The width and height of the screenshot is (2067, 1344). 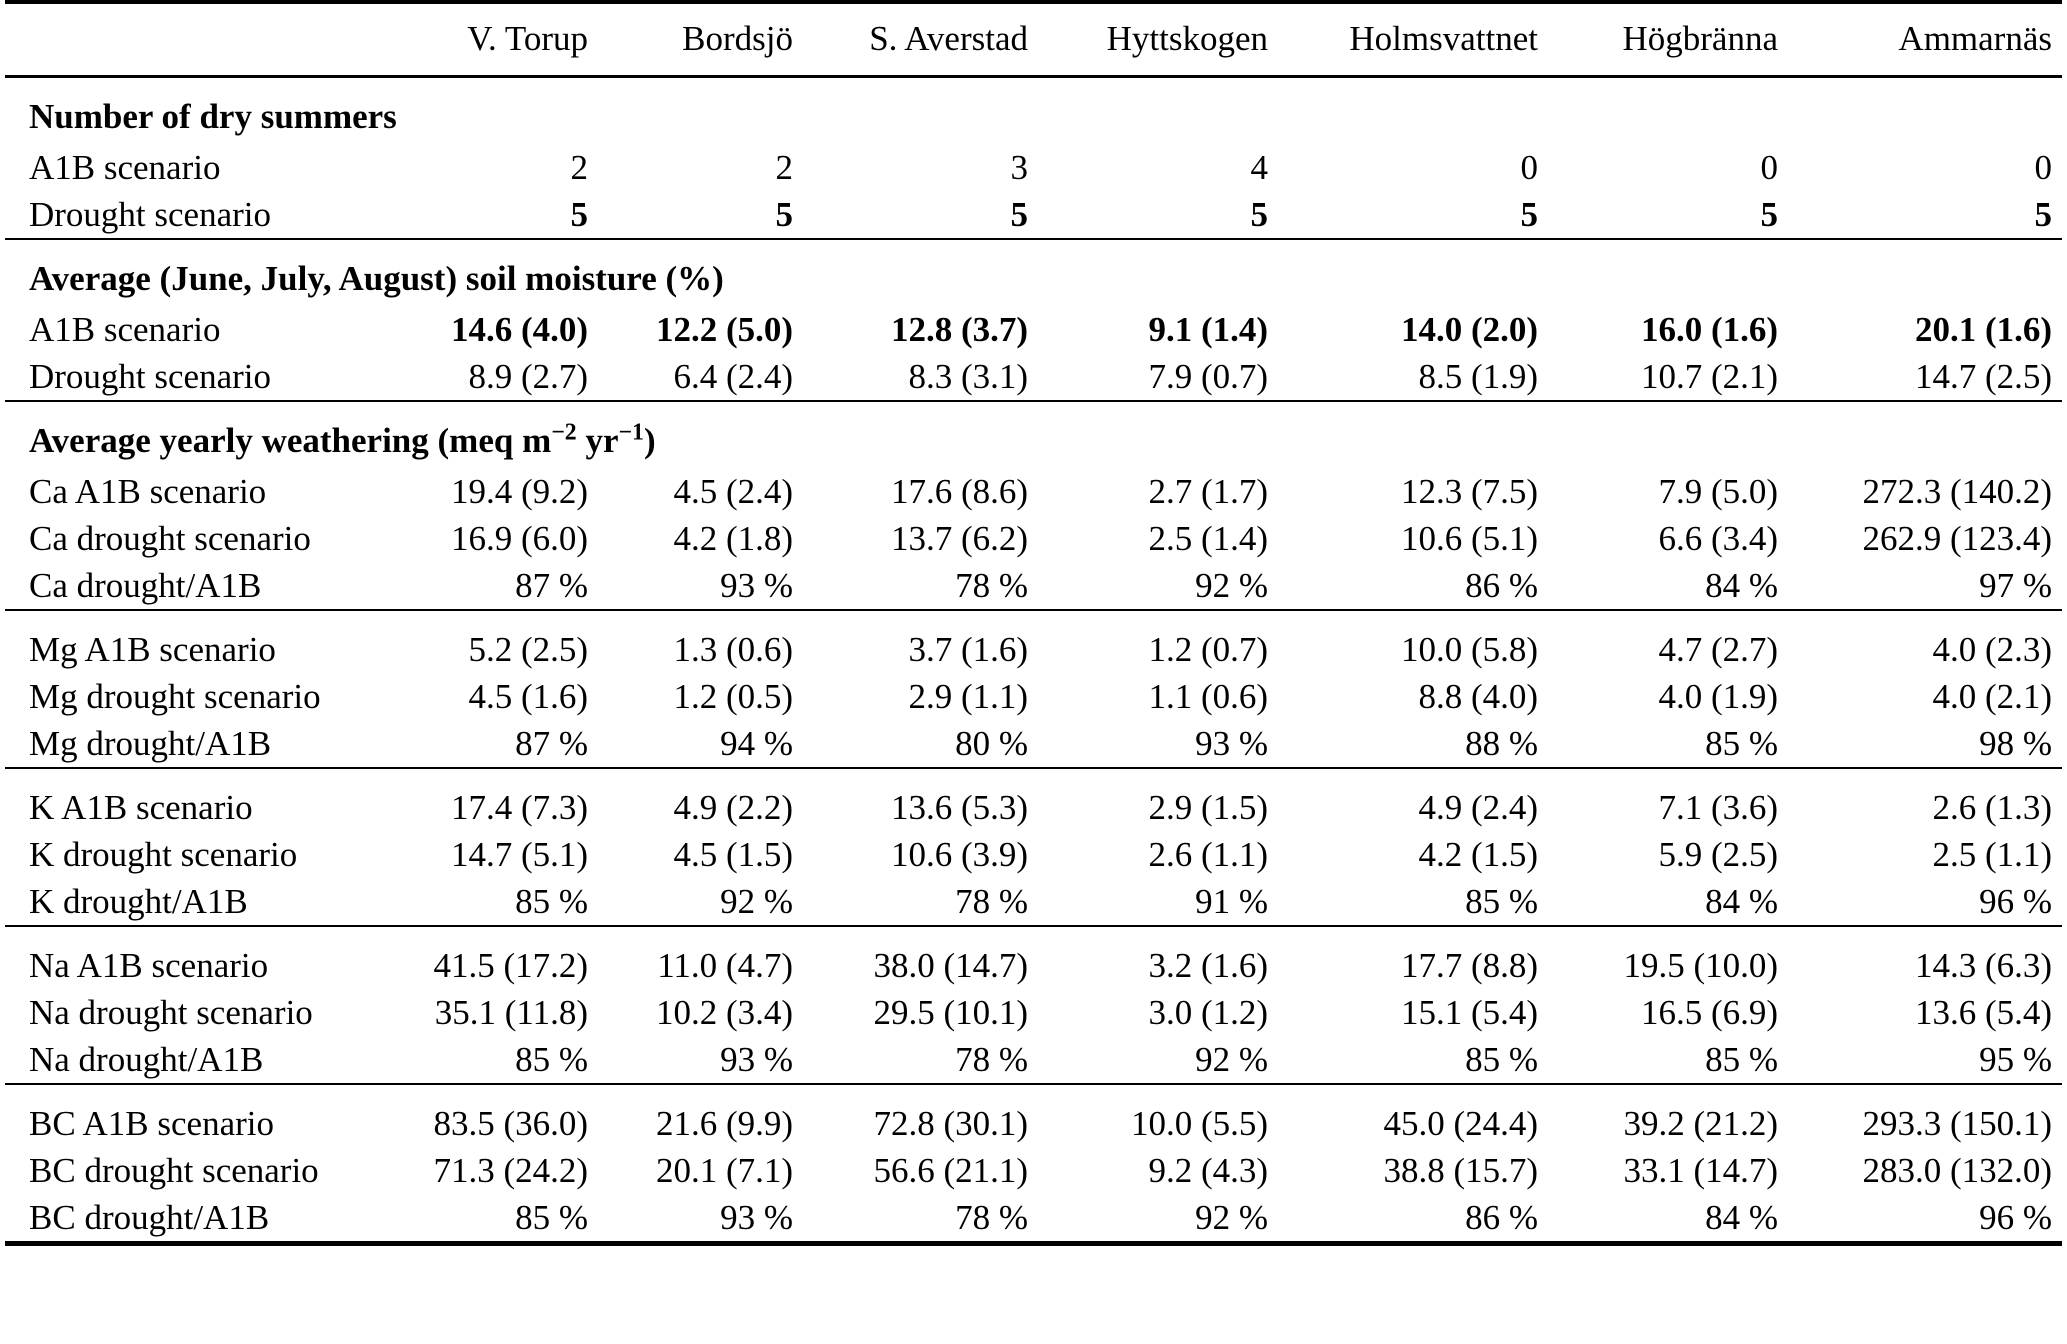 I want to click on value-cell: 4.2 (1.5), so click(x=1478, y=854).